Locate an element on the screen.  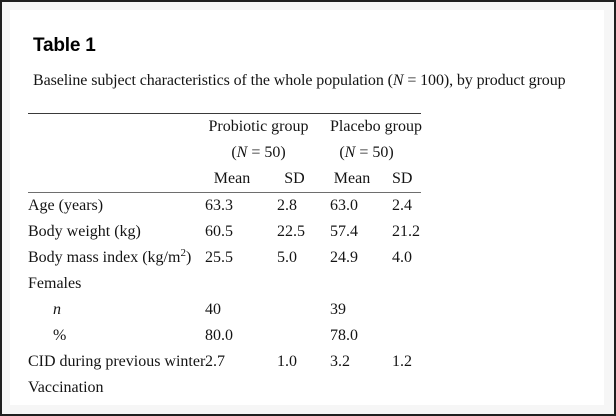
group-header-placebo: Placebo group is located at coordinates (376, 126).